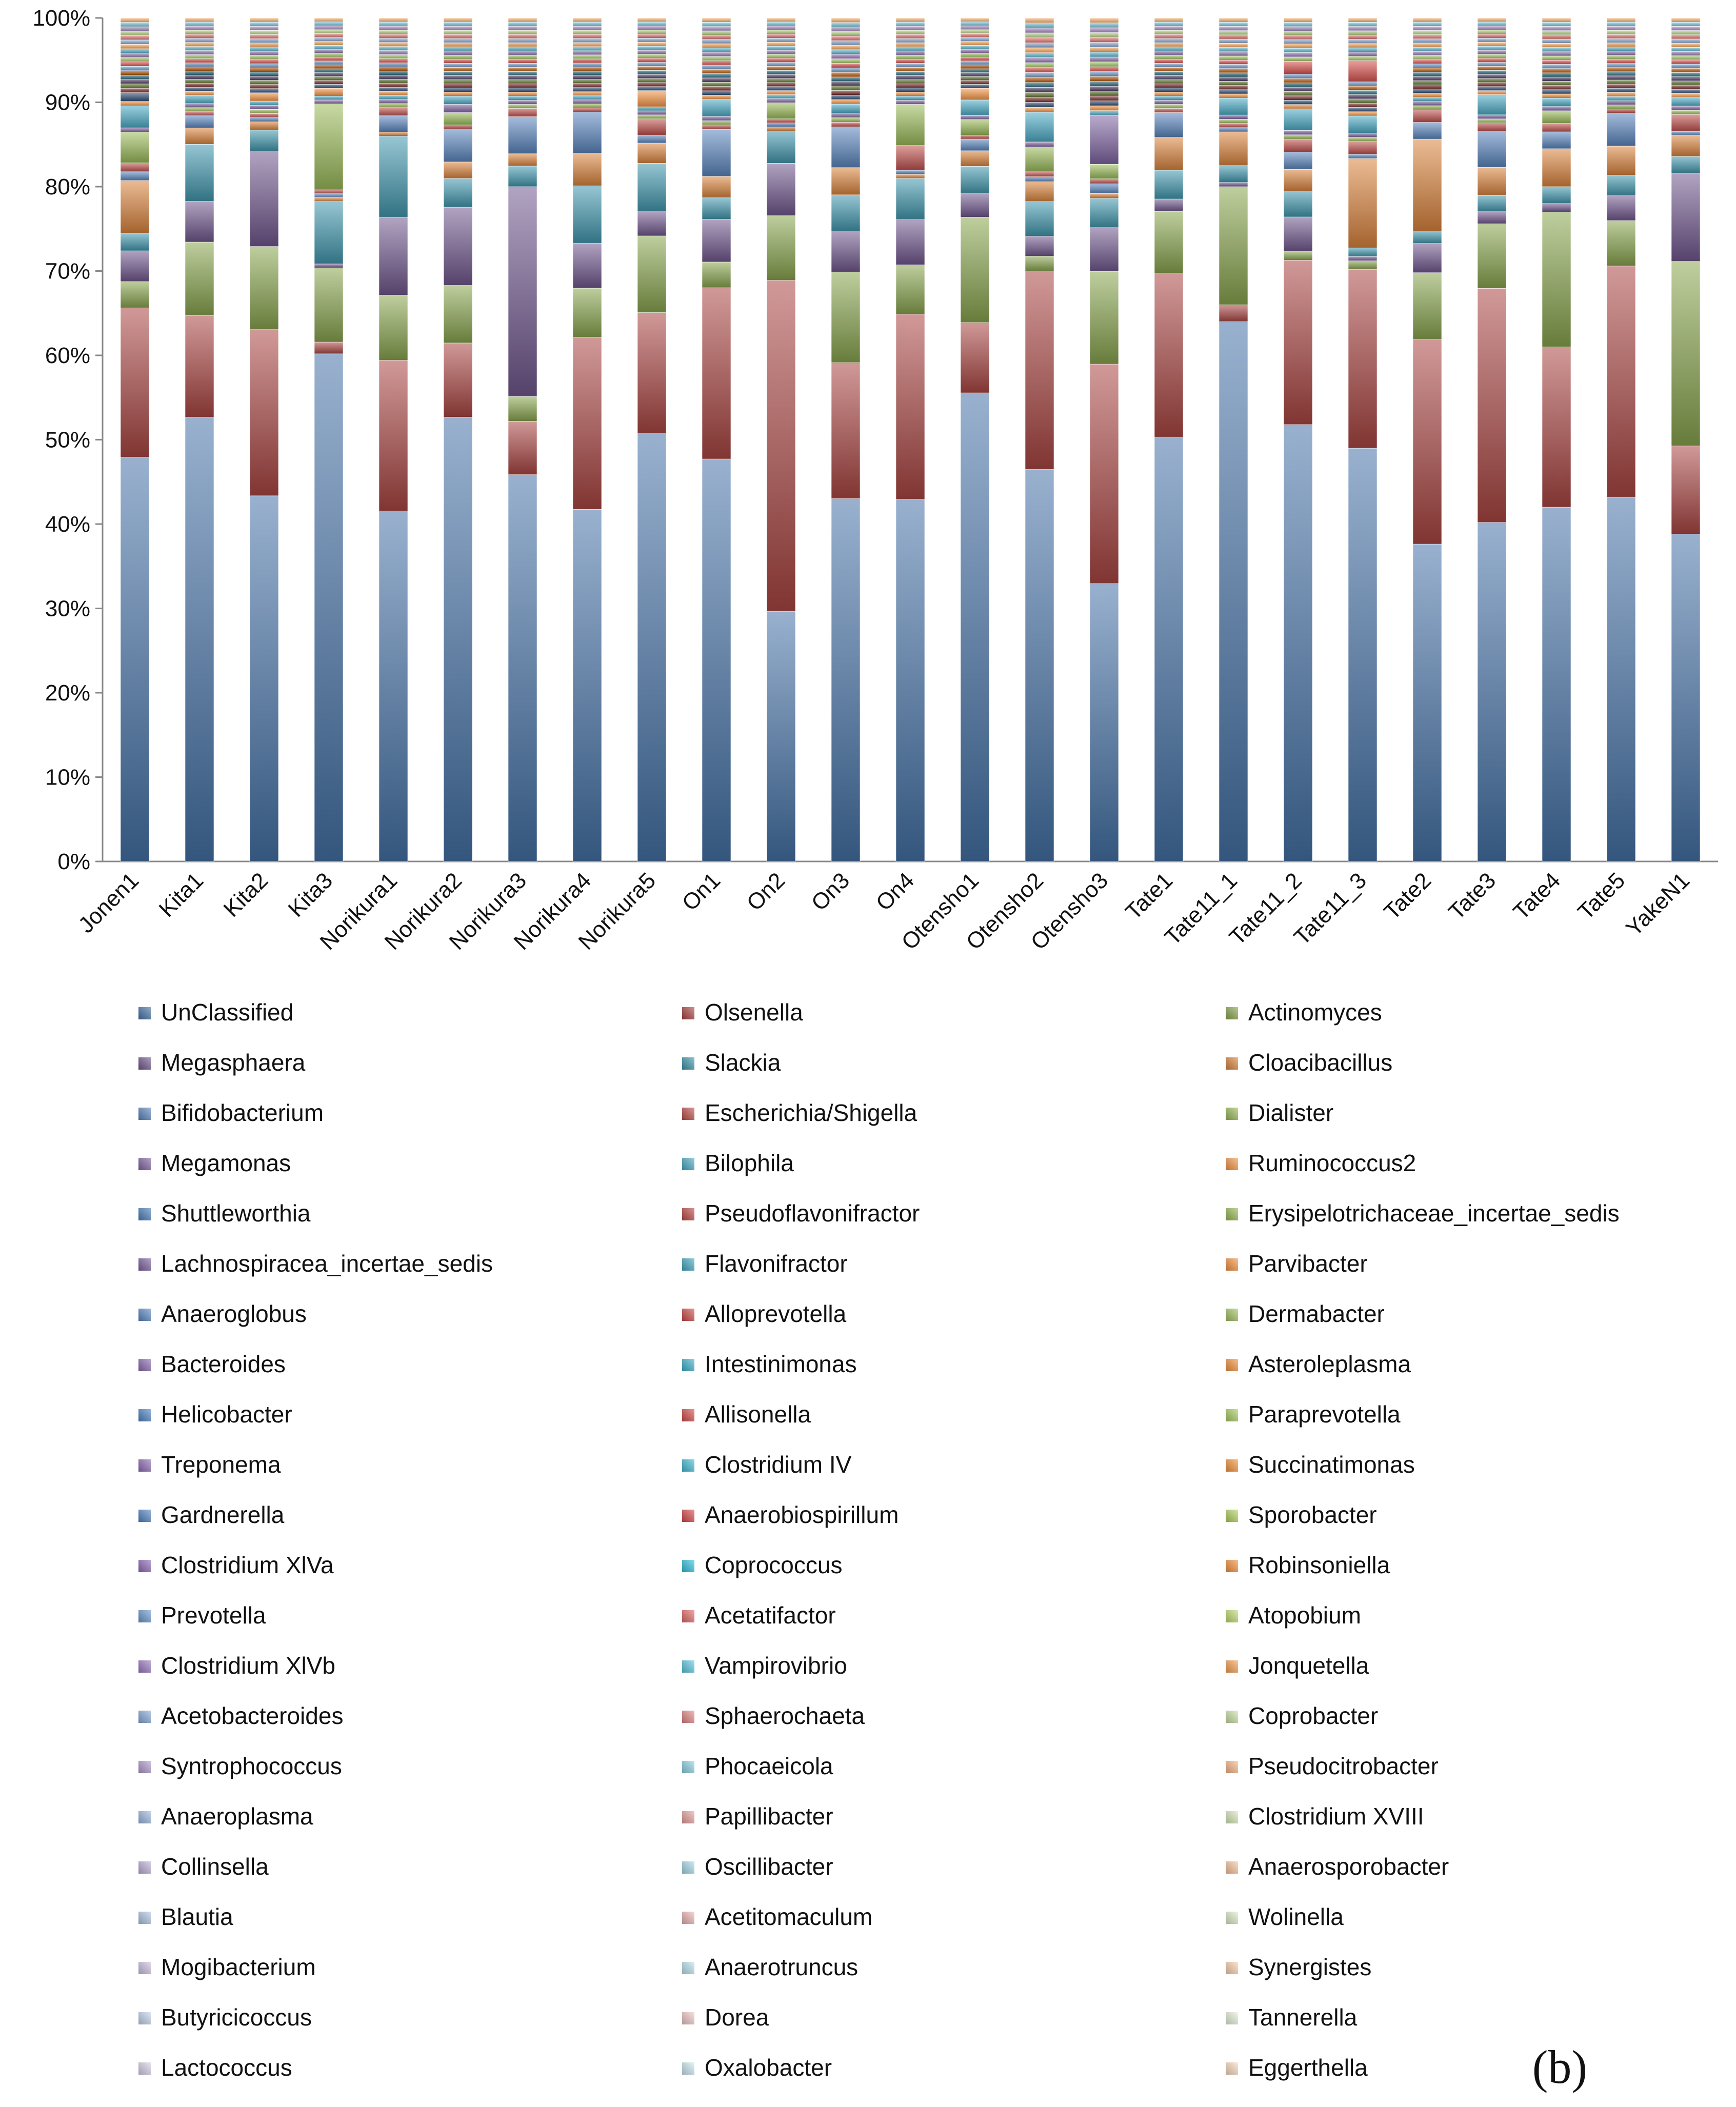 This screenshot has height=2107, width=1736. I want to click on legend-label: Papillibacter, so click(769, 1816).